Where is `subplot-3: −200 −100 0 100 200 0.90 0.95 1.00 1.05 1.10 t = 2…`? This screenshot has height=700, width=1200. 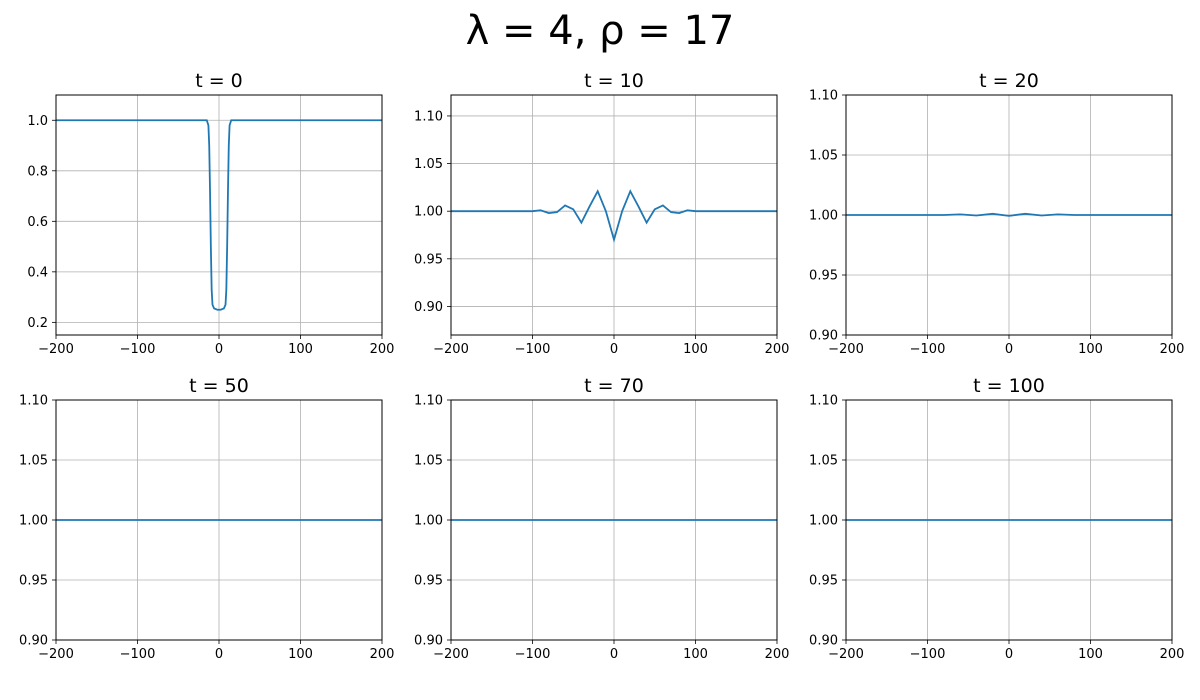 subplot-3: −200 −100 0 100 200 0.90 0.95 1.00 1.05 1.10 t = 2… is located at coordinates (996, 213).